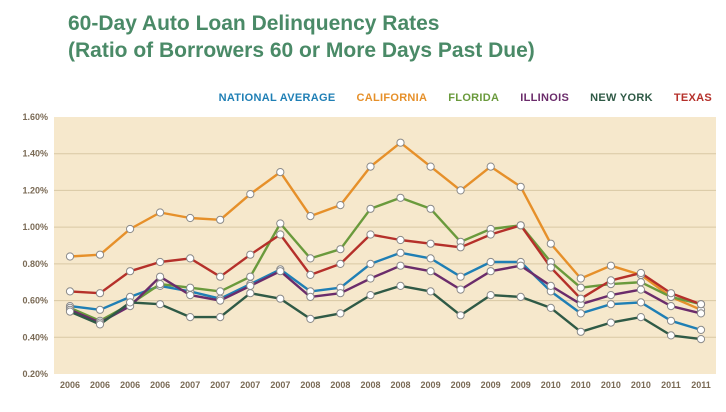  What do you see at coordinates (545, 98) in the screenshot?
I see `legend-entry: ILLINOIS` at bounding box center [545, 98].